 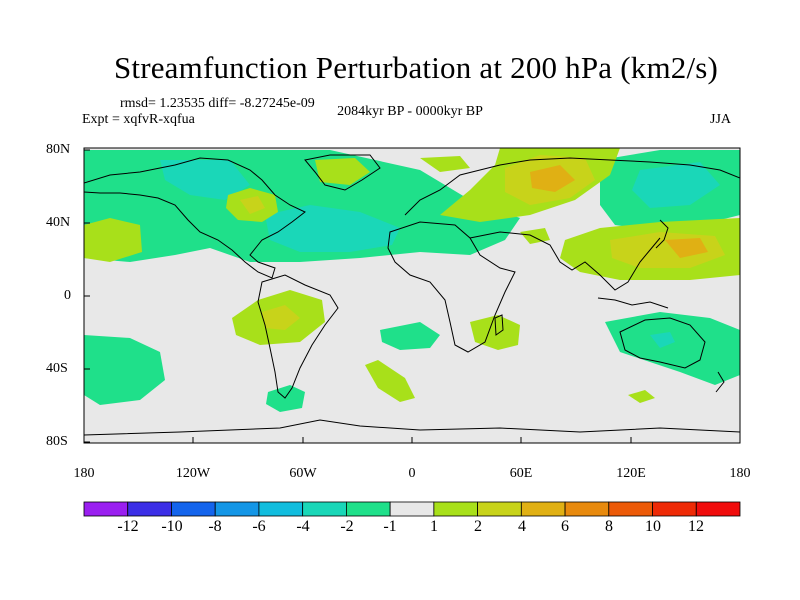 What do you see at coordinates (138, 119) in the screenshot?
I see `experiment-label: Expt = xqfvR-xqfua` at bounding box center [138, 119].